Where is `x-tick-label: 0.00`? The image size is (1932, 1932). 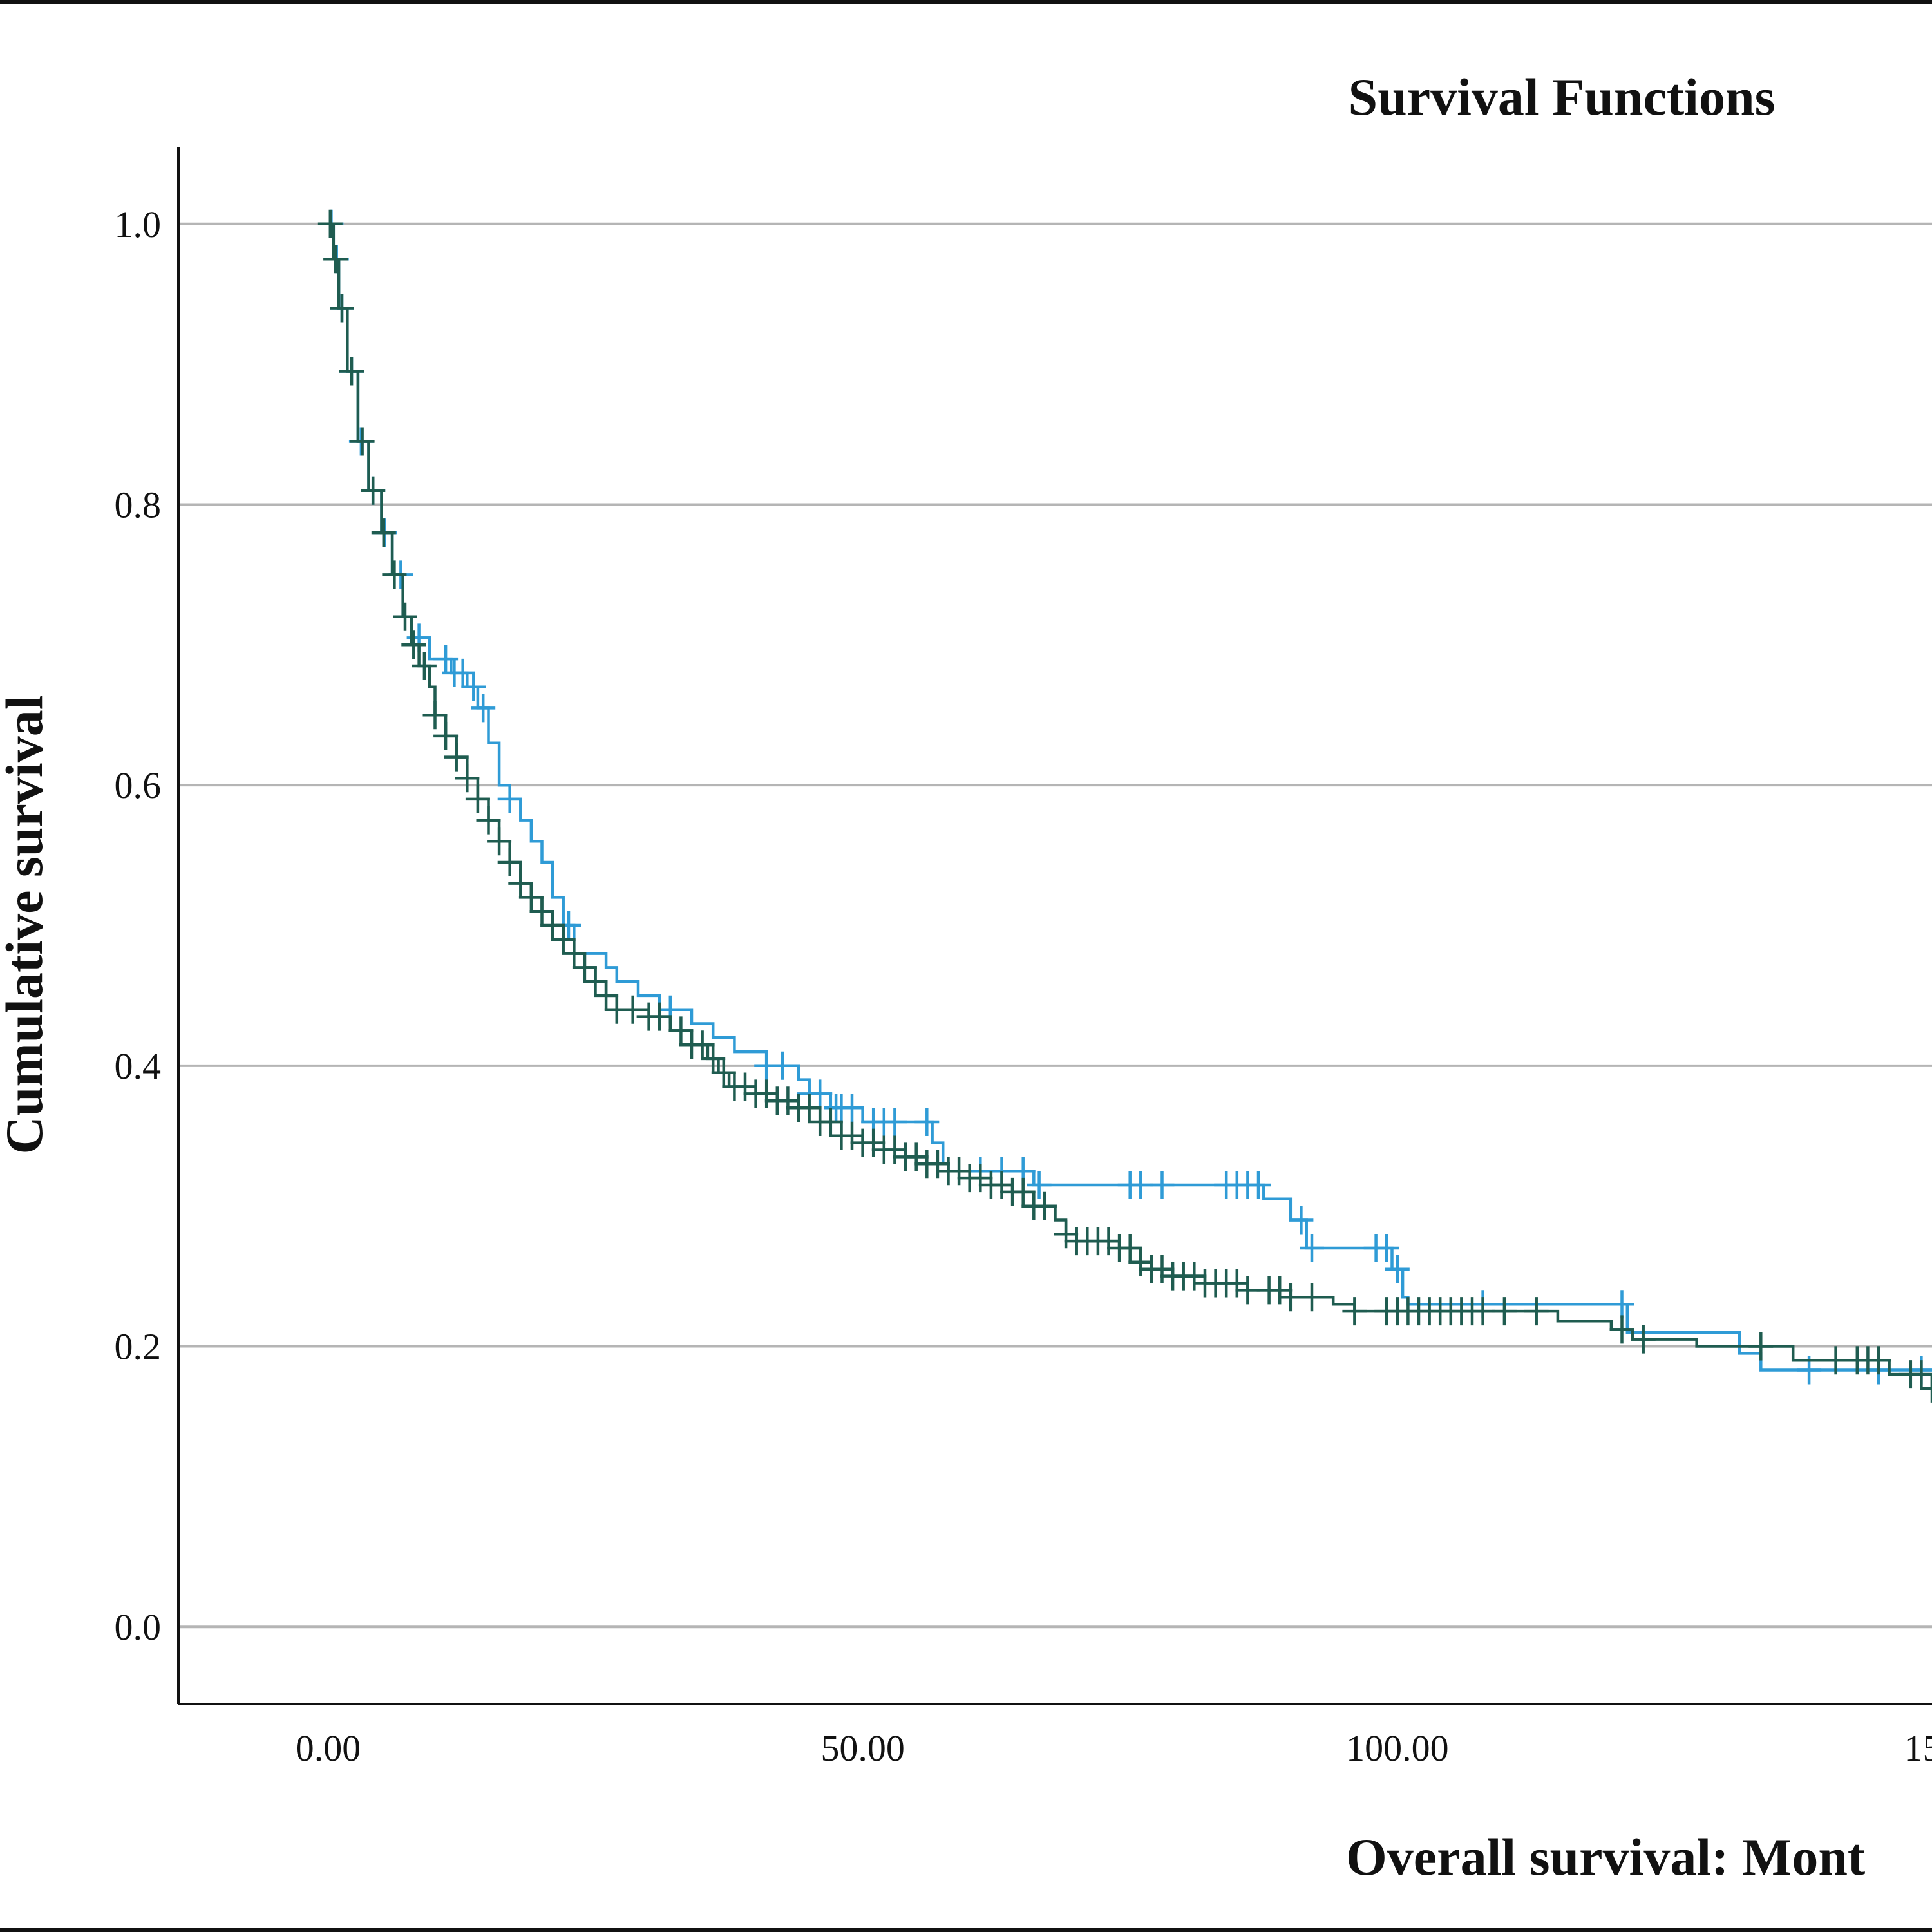
x-tick-label: 0.00 is located at coordinates (328, 1748).